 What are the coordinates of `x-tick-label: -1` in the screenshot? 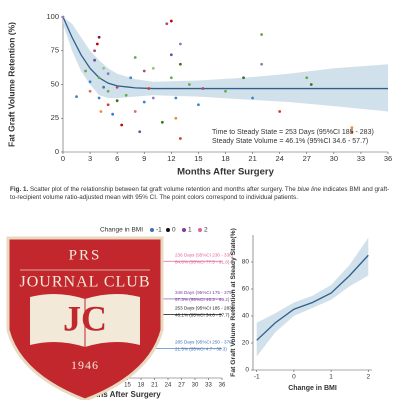 It's located at (257, 377).